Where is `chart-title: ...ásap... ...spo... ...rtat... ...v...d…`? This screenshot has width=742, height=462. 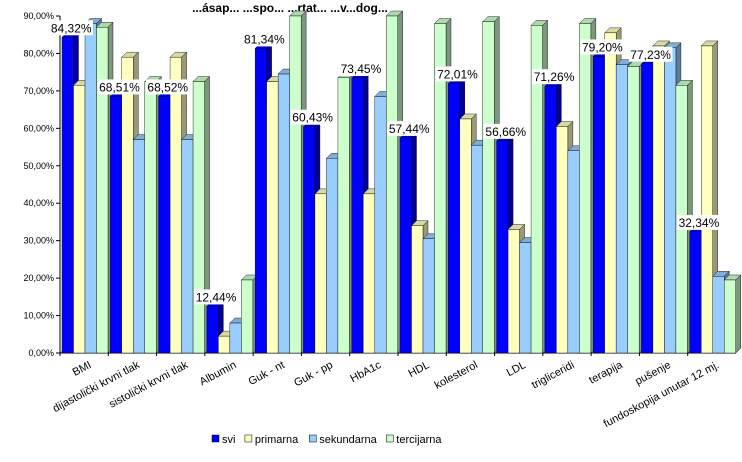
chart-title: ...ásap... ...spo... ...rtat... ...v...d… is located at coordinates (290, 8).